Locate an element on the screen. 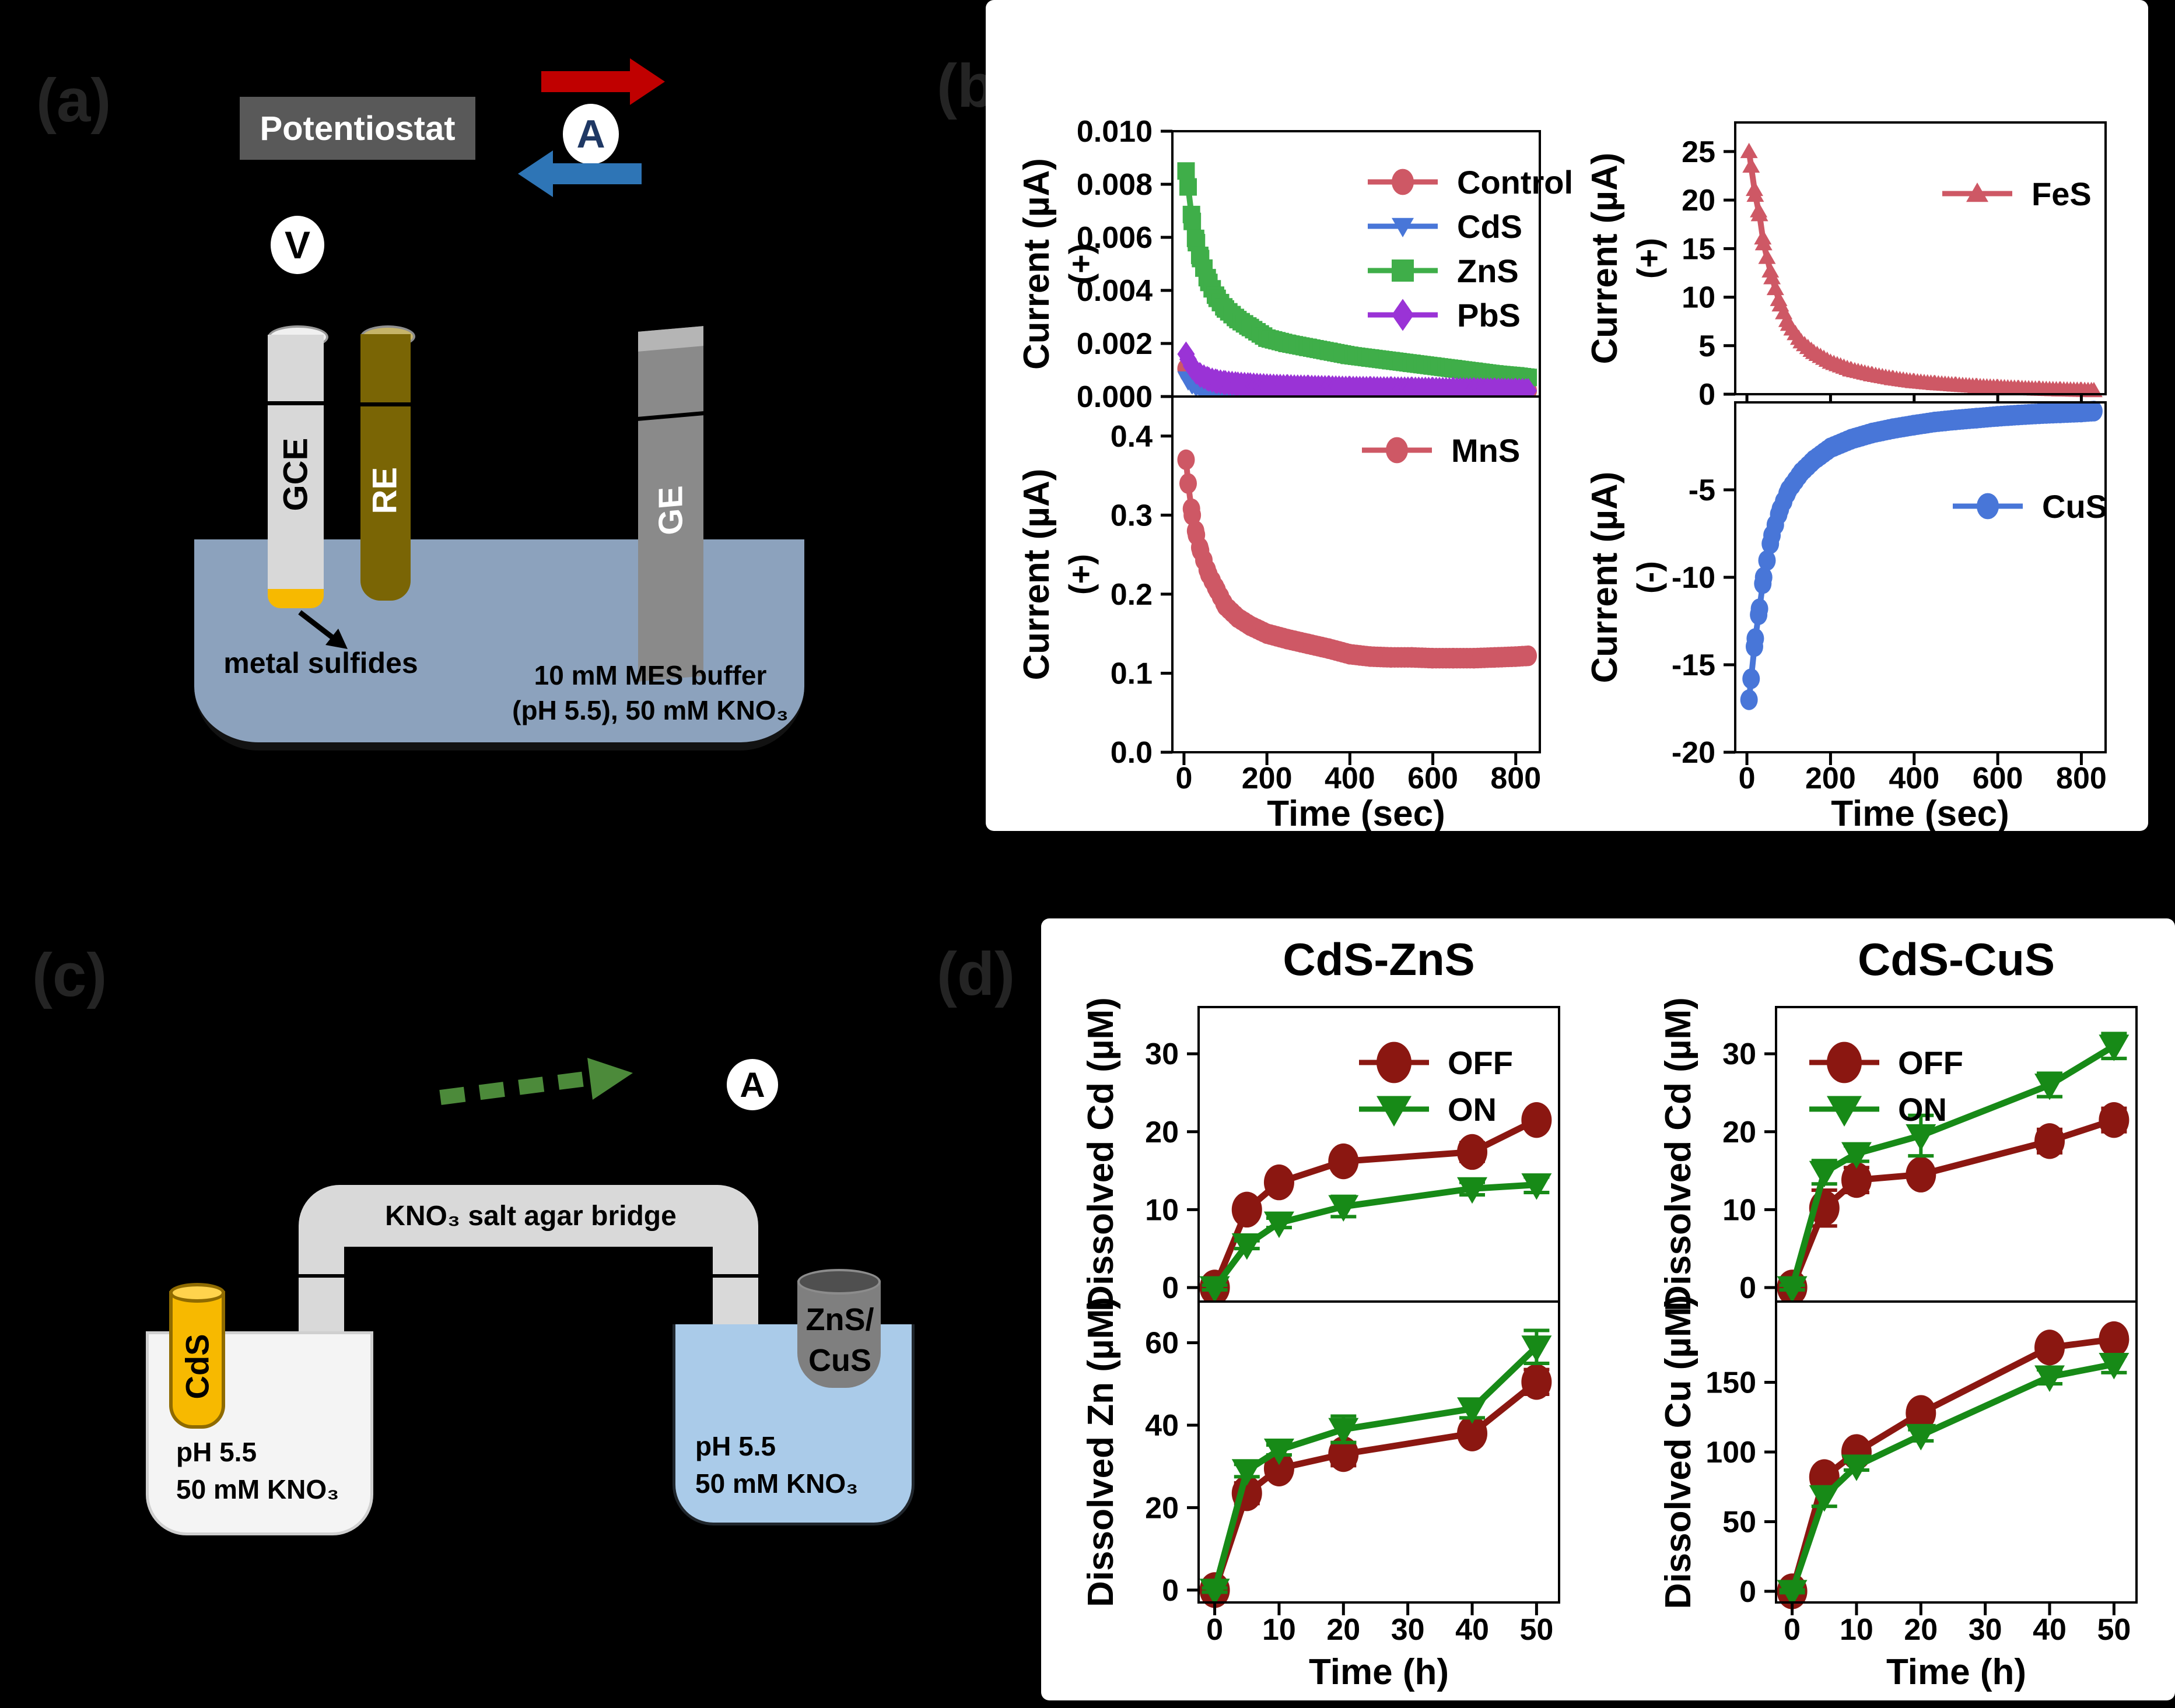 Image resolution: width=2175 pixels, height=1708 pixels. svg-text: 0.2 is located at coordinates (1132, 595).